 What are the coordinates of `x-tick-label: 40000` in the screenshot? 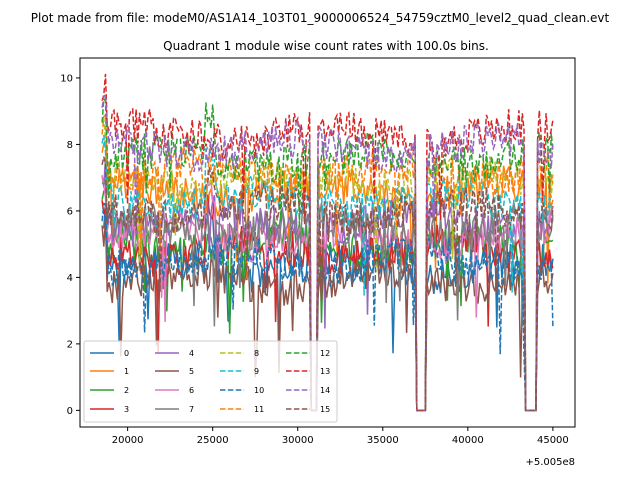 It's located at (468, 440).